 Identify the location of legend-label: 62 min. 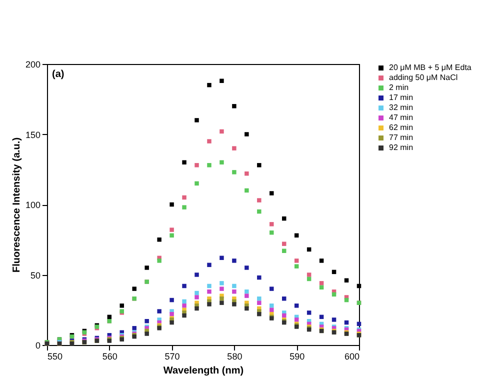
(401, 127).